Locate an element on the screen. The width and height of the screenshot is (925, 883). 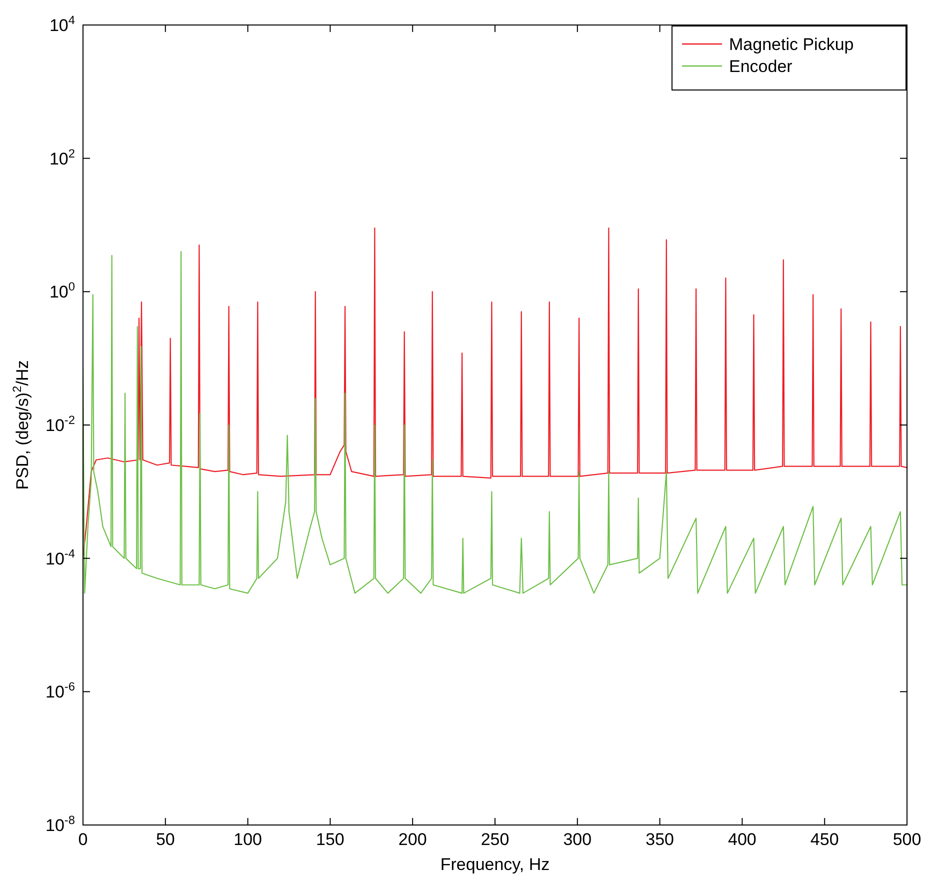
x-tick-label: 50 is located at coordinates (165, 839).